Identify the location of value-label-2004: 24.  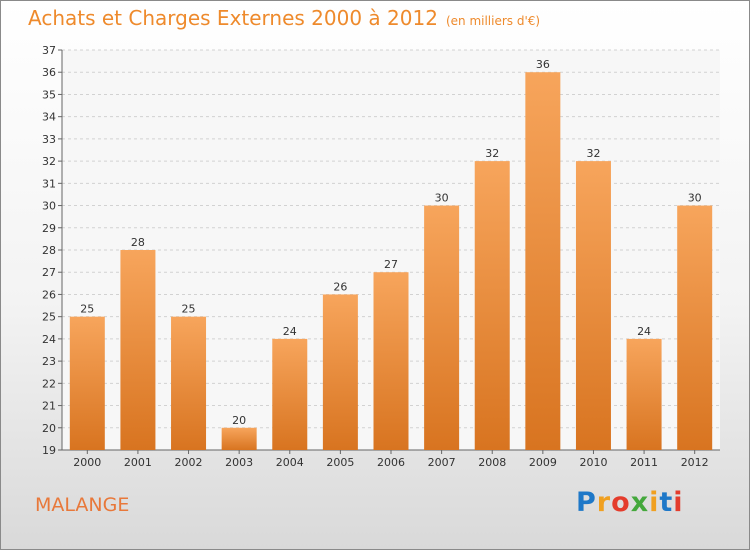
(290, 331).